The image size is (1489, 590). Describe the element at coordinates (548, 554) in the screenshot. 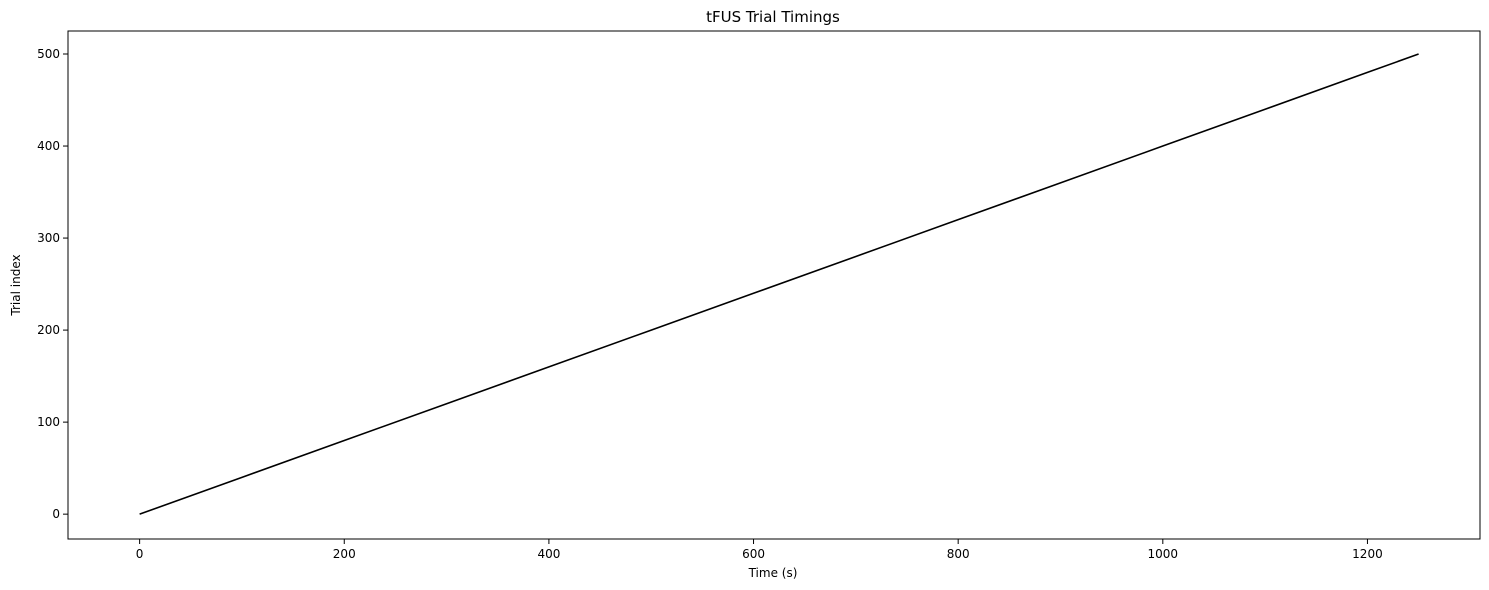

I see `x-tick-label: 400` at that location.